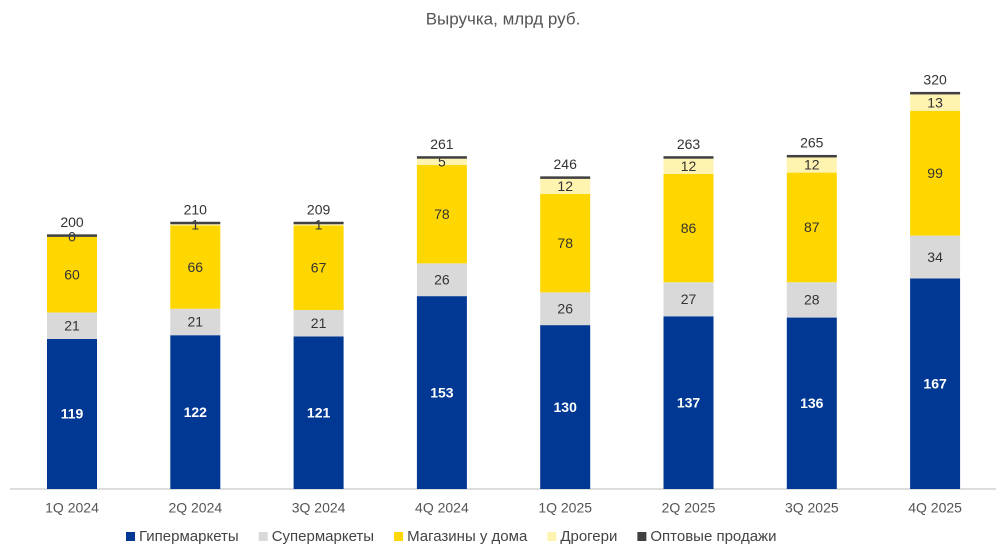  I want to click on data-label: 130, so click(566, 407).